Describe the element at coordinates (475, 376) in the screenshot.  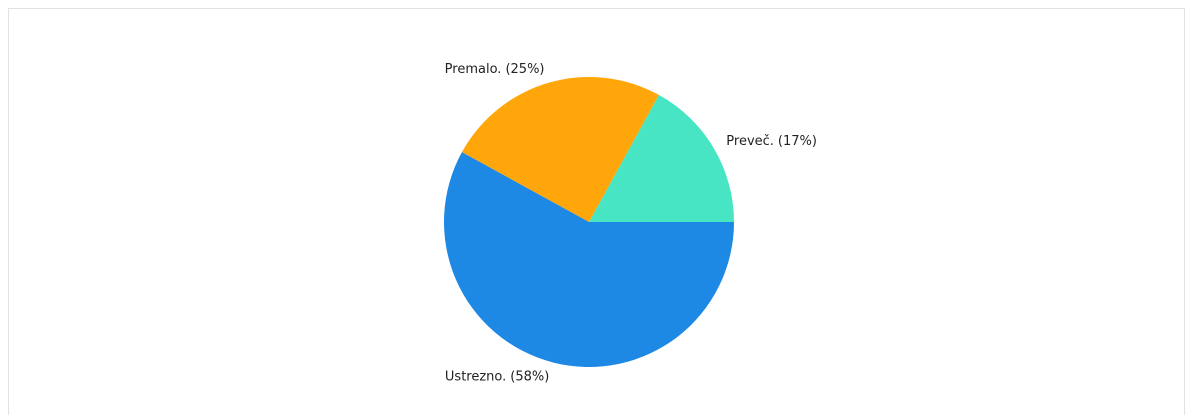
I see `slice-category: Ustrezno.` at that location.